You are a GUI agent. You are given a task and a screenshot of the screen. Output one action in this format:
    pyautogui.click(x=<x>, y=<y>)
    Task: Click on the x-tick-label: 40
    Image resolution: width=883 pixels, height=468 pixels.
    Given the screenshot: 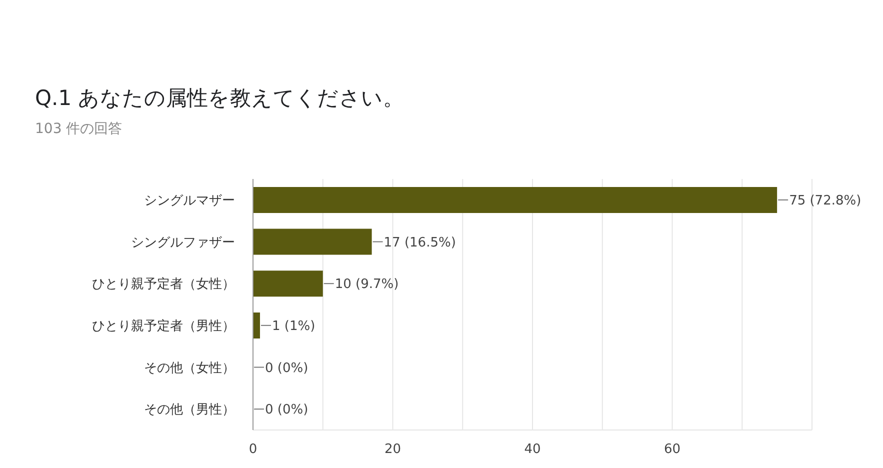 What is the action you would take?
    pyautogui.click(x=532, y=450)
    